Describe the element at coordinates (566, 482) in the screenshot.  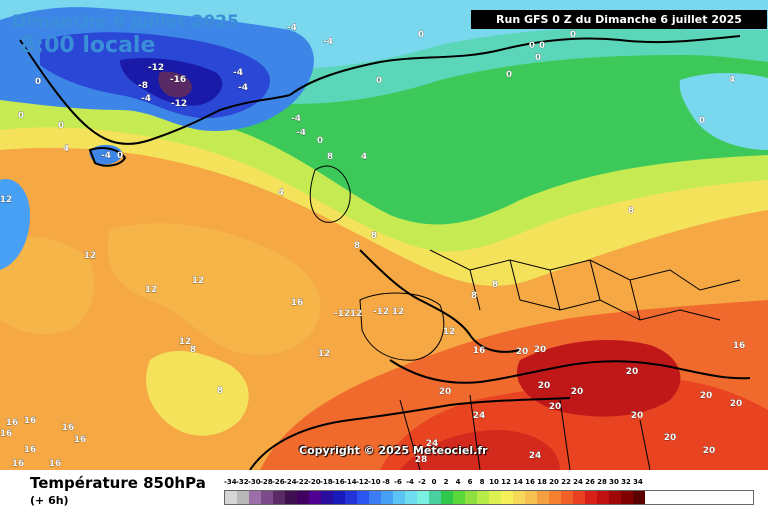
I see `legend-value: 22` at that location.